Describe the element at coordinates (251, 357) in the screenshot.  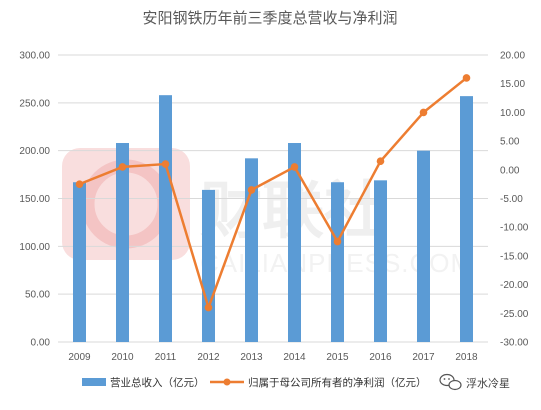
I see `x-tick-label: 2013` at that location.